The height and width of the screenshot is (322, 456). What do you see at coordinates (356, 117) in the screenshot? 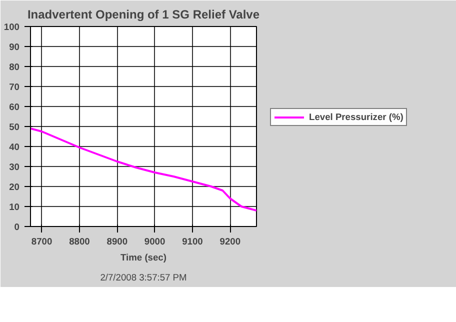
I see `legend-label: Level Pressurizer (%)` at bounding box center [356, 117].